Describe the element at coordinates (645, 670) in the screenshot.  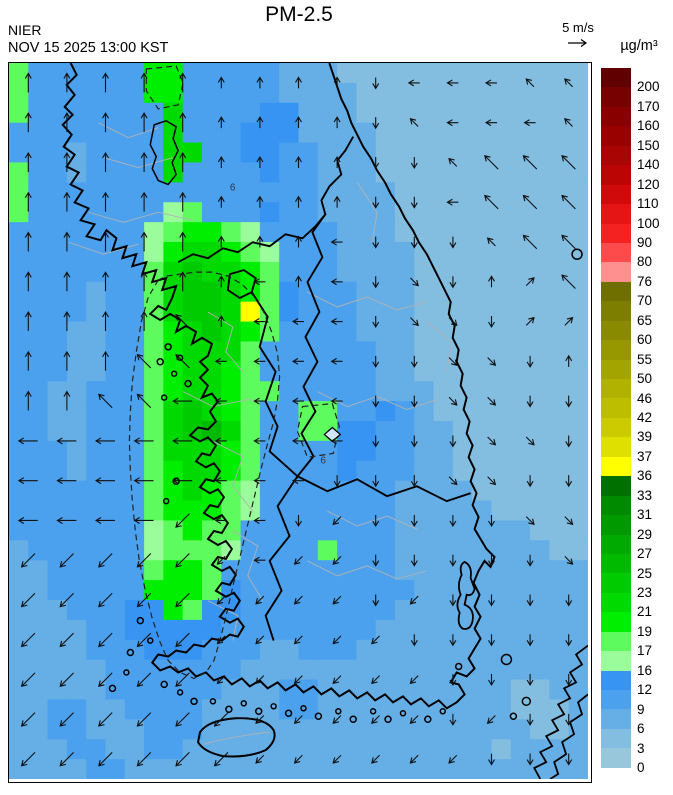
I see `colorbar-tick-label: 16` at that location.